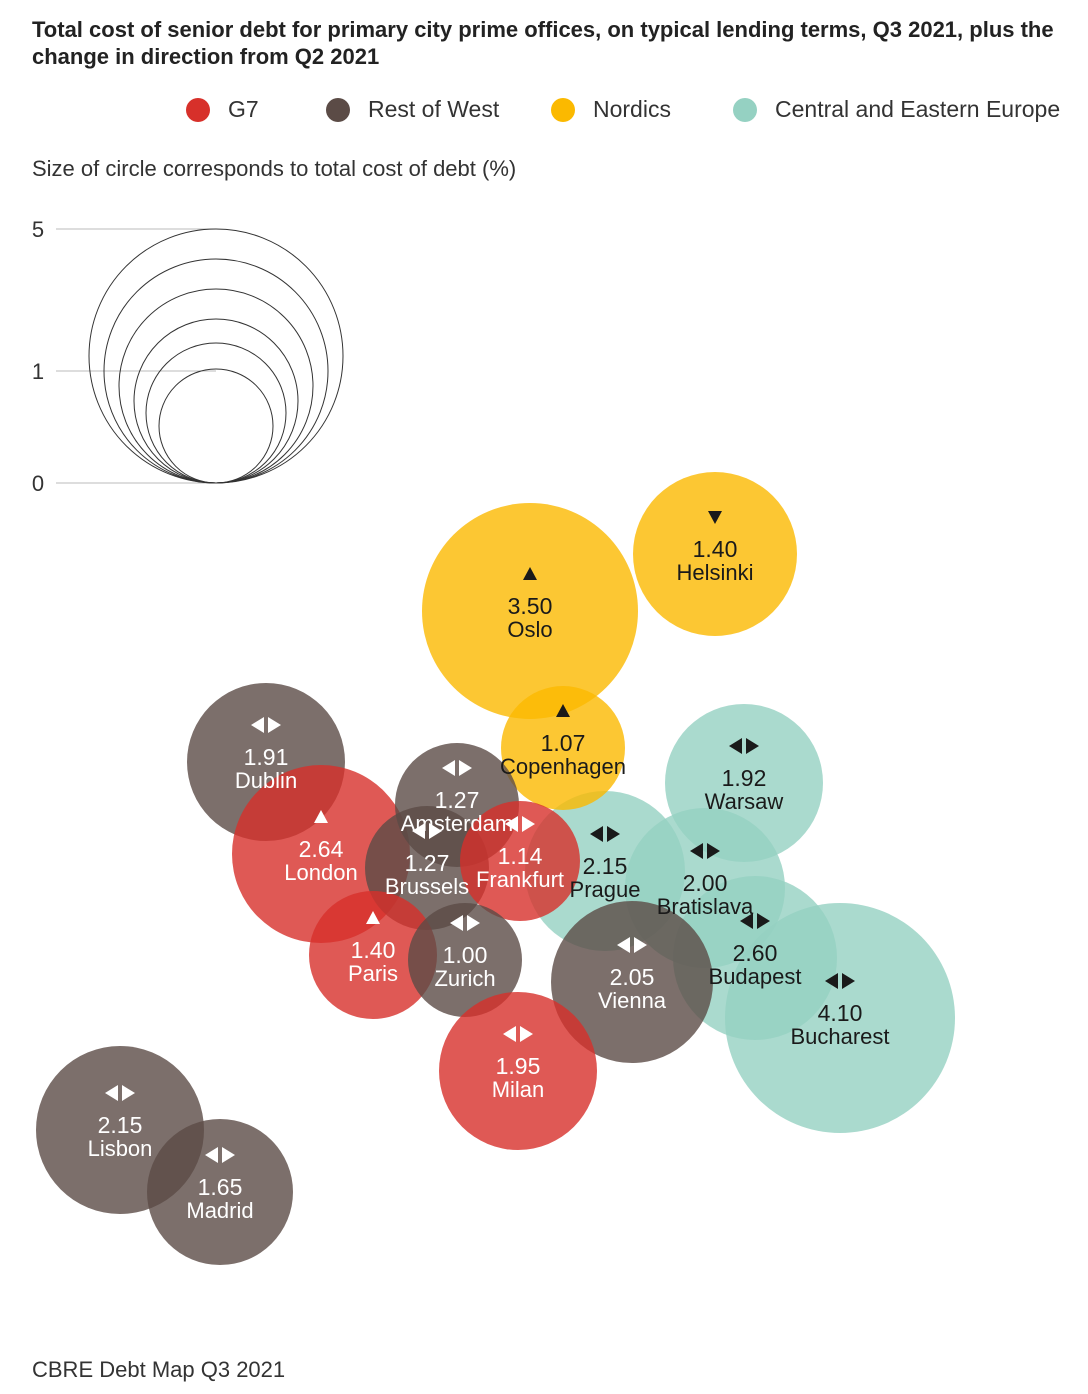 The image size is (1088, 1394). I want to click on data-label-value: 2.05, so click(632, 977).